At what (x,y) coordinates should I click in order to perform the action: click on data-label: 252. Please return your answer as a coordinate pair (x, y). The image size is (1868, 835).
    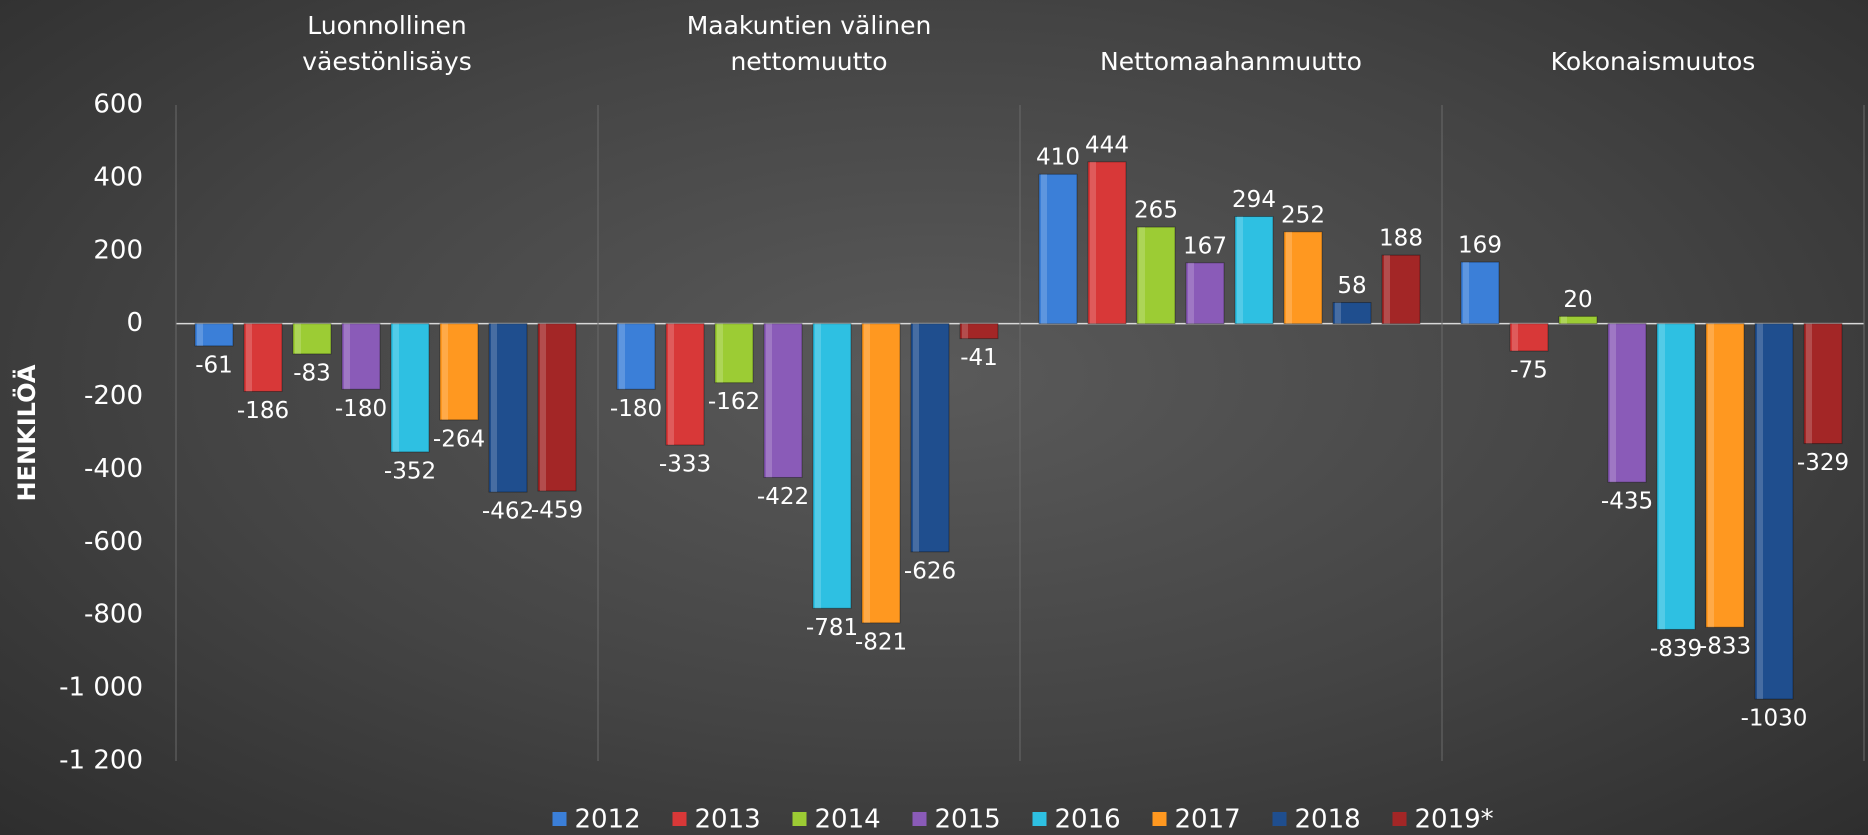
    Looking at the image, I should click on (1303, 215).